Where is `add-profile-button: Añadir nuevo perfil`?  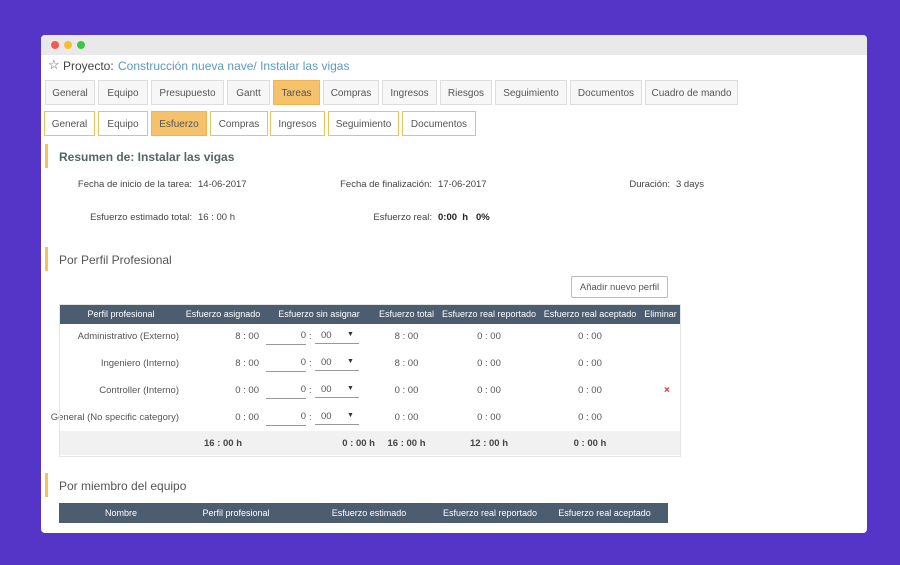
add-profile-button: Añadir nuevo perfil is located at coordinates (619, 287).